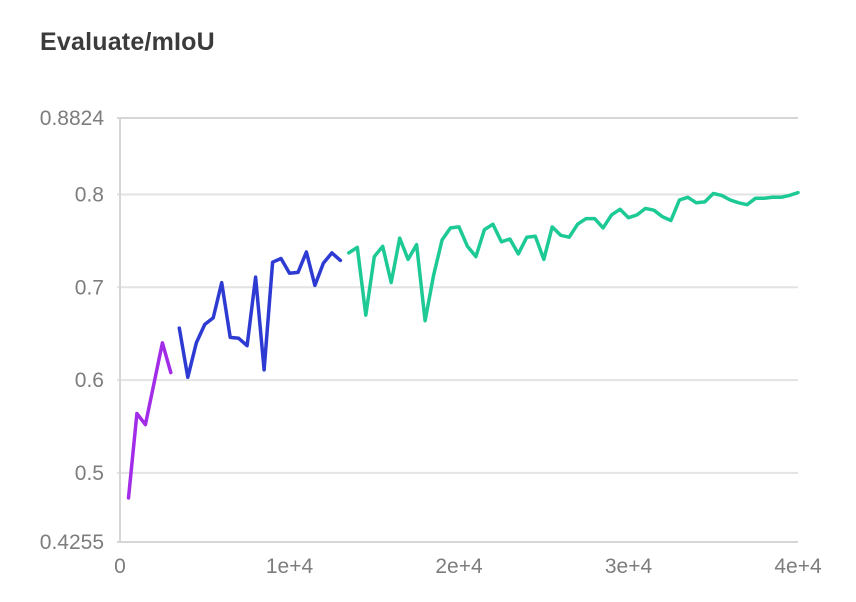 Image resolution: width=856 pixels, height=602 pixels. I want to click on x-tick-label: 3e+4, so click(629, 566).